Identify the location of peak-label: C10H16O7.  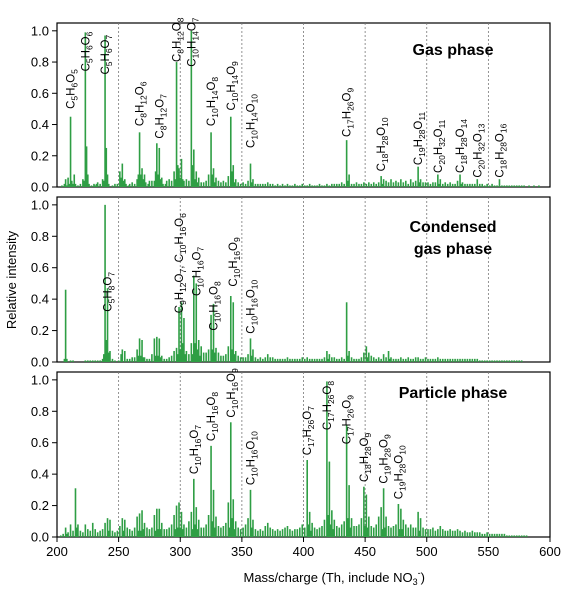
(198, 271).